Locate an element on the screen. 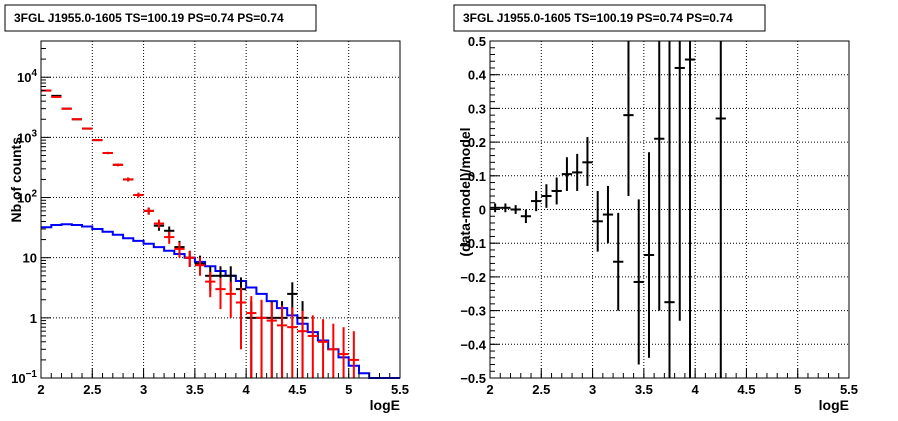  y-tick-label: 0.1 is located at coordinates (477, 176).